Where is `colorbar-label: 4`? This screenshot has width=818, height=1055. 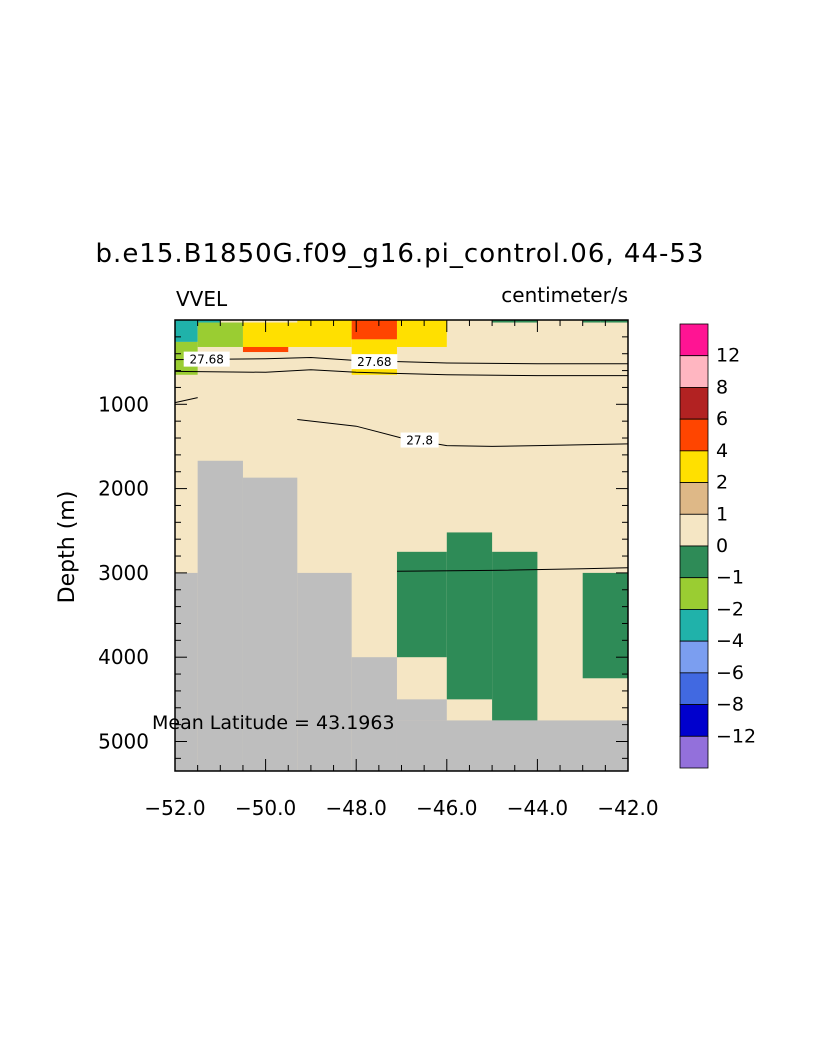 colorbar-label: 4 is located at coordinates (722, 451).